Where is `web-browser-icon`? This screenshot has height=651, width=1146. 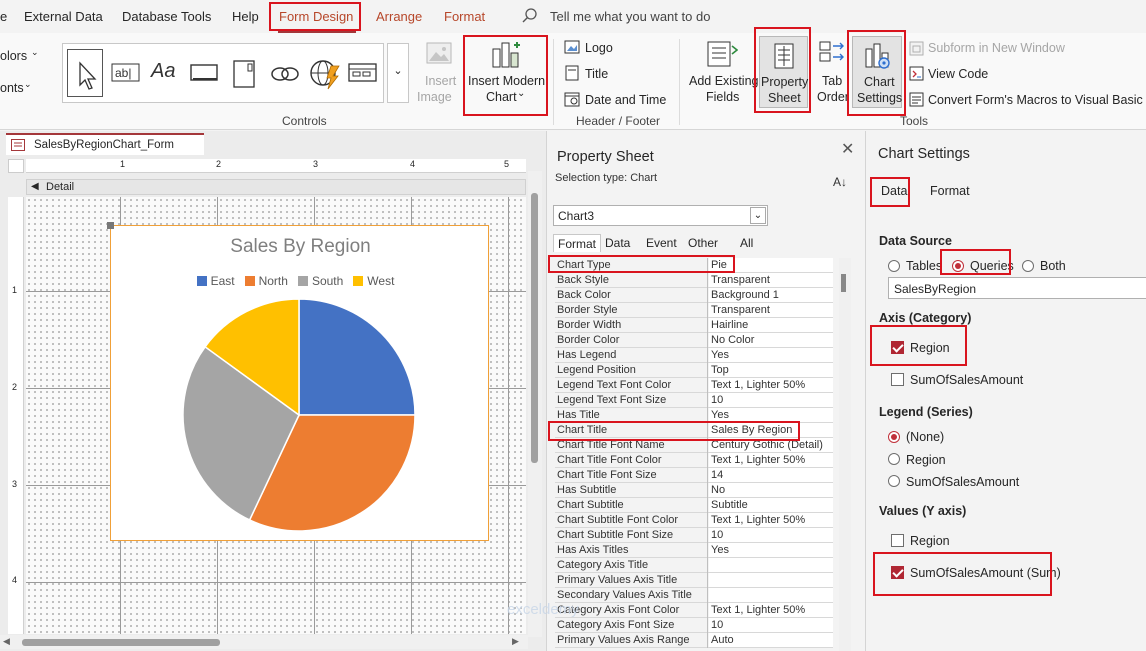
web-browser-icon is located at coordinates (325, 74).